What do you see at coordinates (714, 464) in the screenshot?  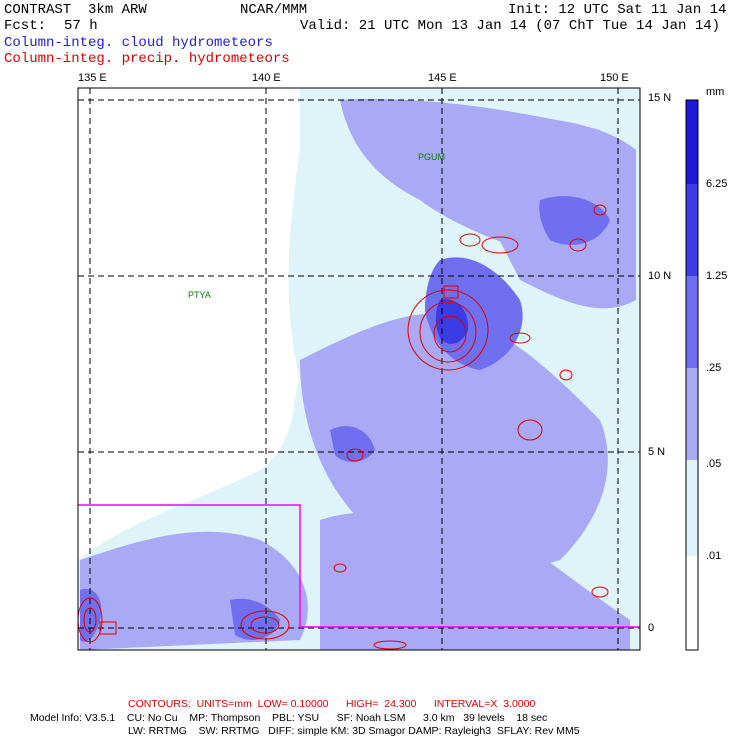 I see `legend-level-0-05: .05` at bounding box center [714, 464].